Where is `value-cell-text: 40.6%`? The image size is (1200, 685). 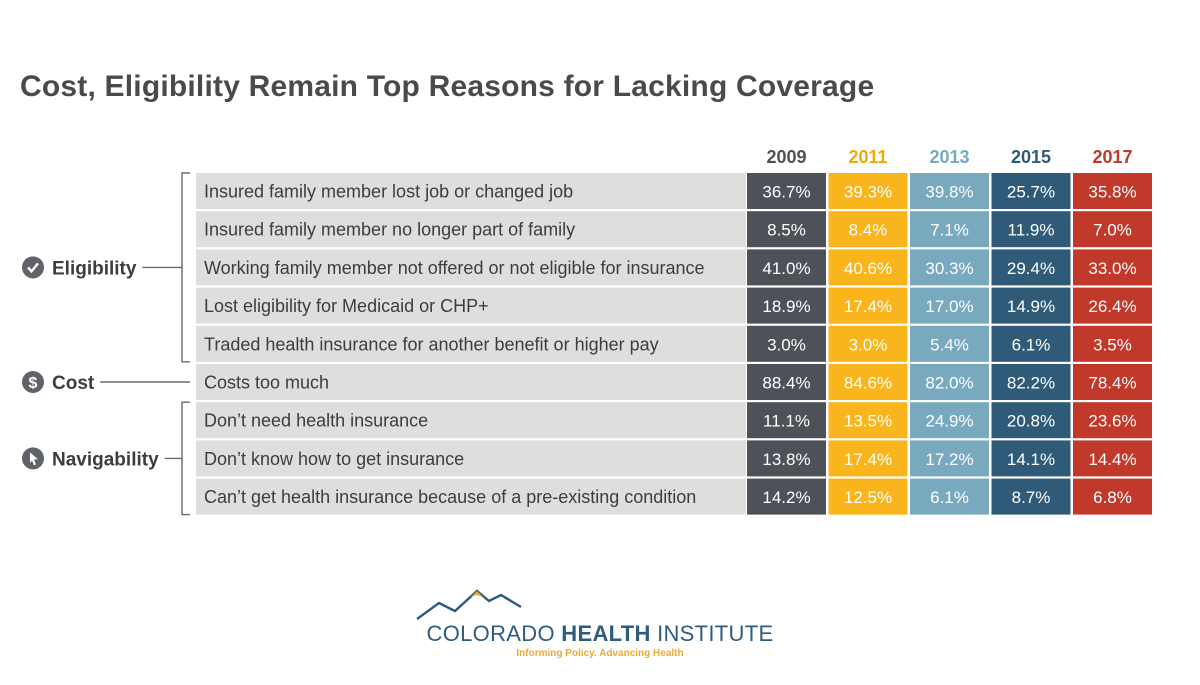
value-cell-text: 40.6% is located at coordinates (868, 268).